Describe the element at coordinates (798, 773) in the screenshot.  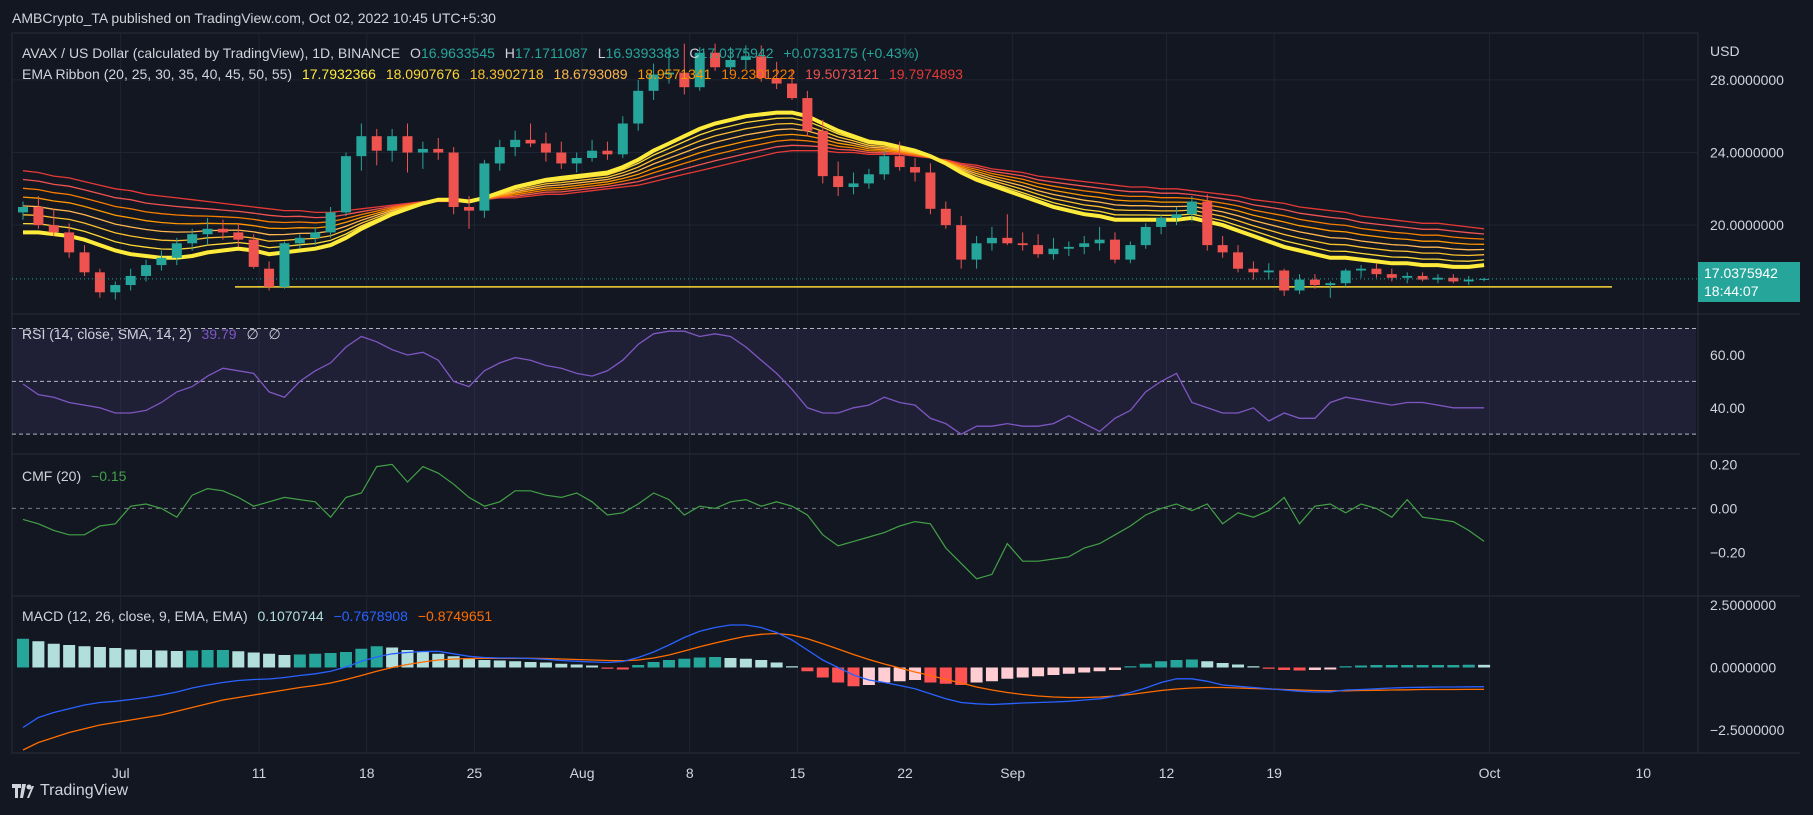
I see `x-tick-label: 15` at that location.